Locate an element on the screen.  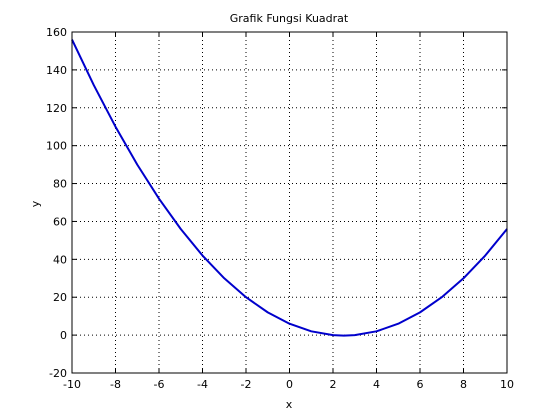
x-tick-label: -4 is located at coordinates (202, 384).